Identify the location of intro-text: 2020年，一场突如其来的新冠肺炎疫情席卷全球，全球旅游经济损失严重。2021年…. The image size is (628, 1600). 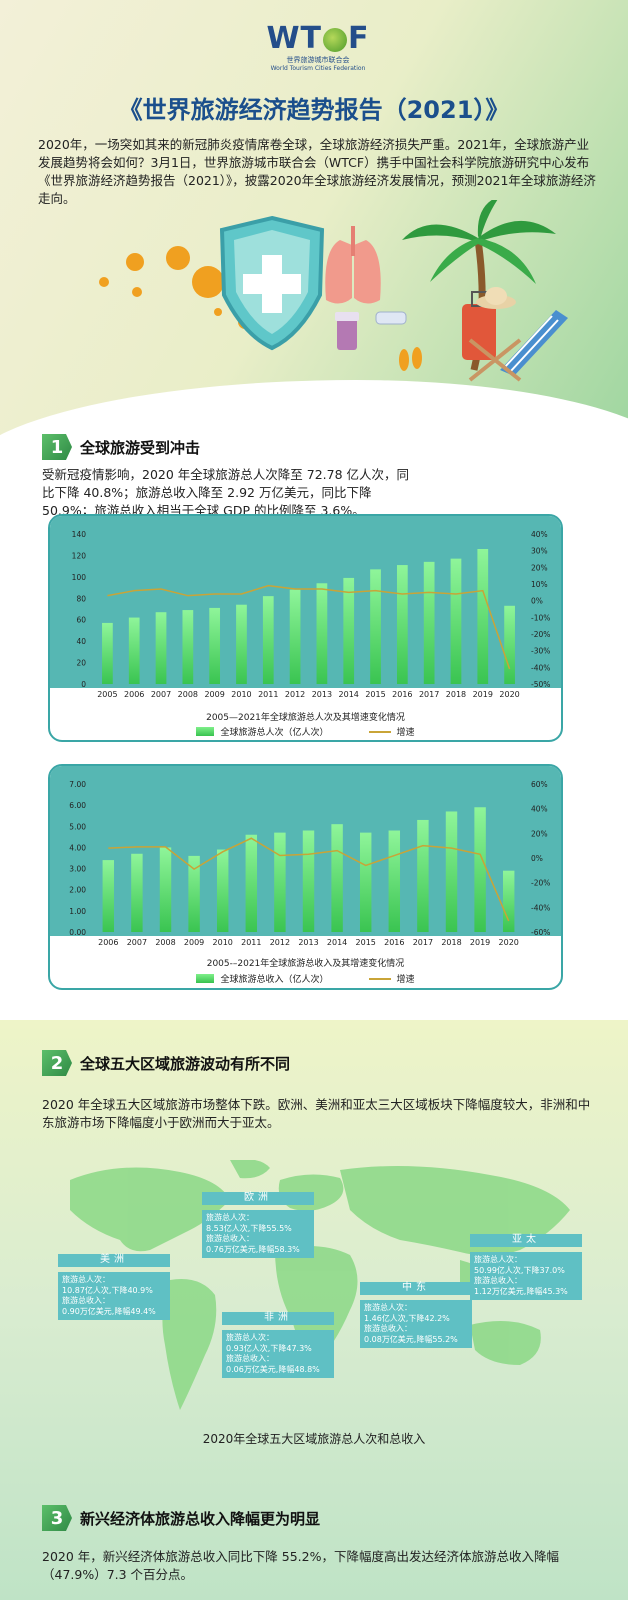
(317, 171).